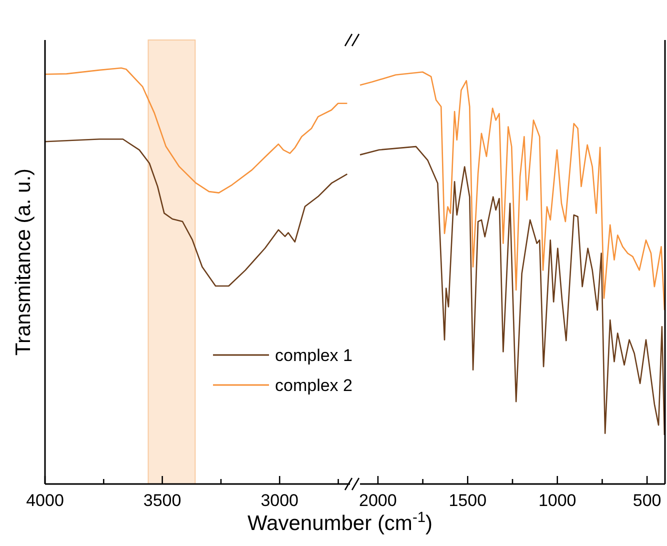 The width and height of the screenshot is (667, 546). Describe the element at coordinates (313, 385) in the screenshot. I see `legend-label: complex 2` at that location.